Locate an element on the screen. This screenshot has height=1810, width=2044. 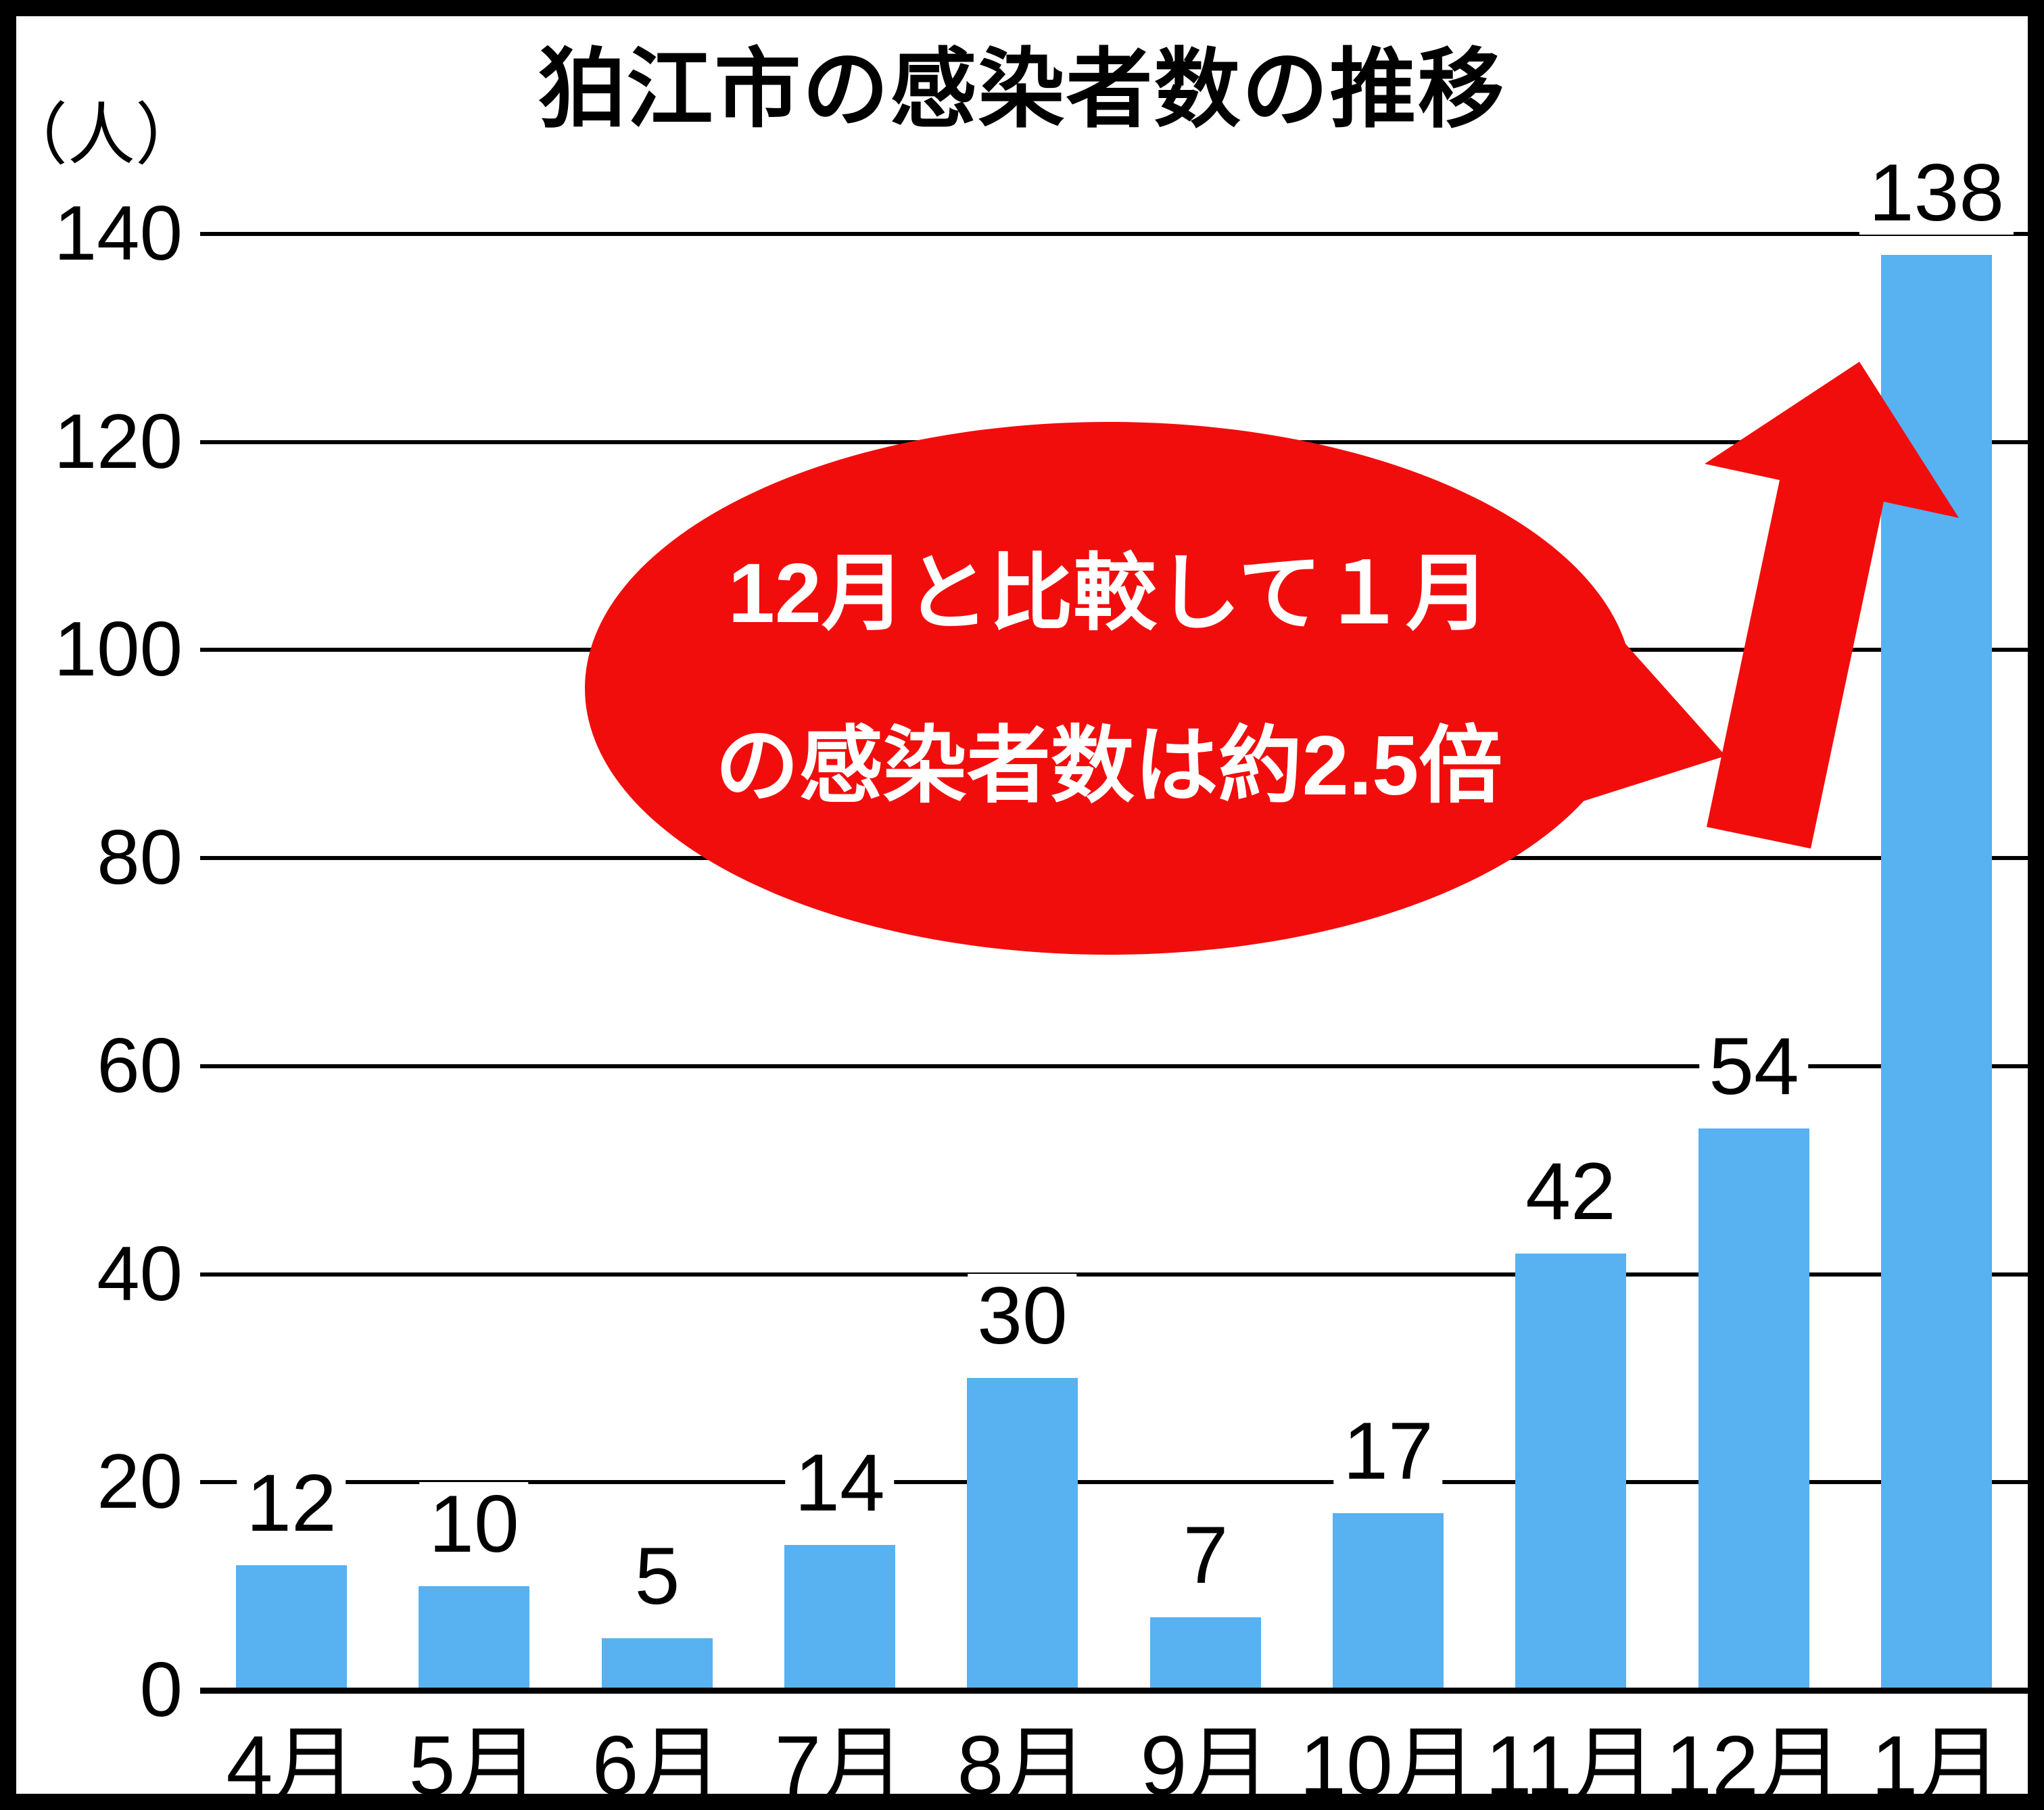
grid-line-y140 is located at coordinates (1114, 234).